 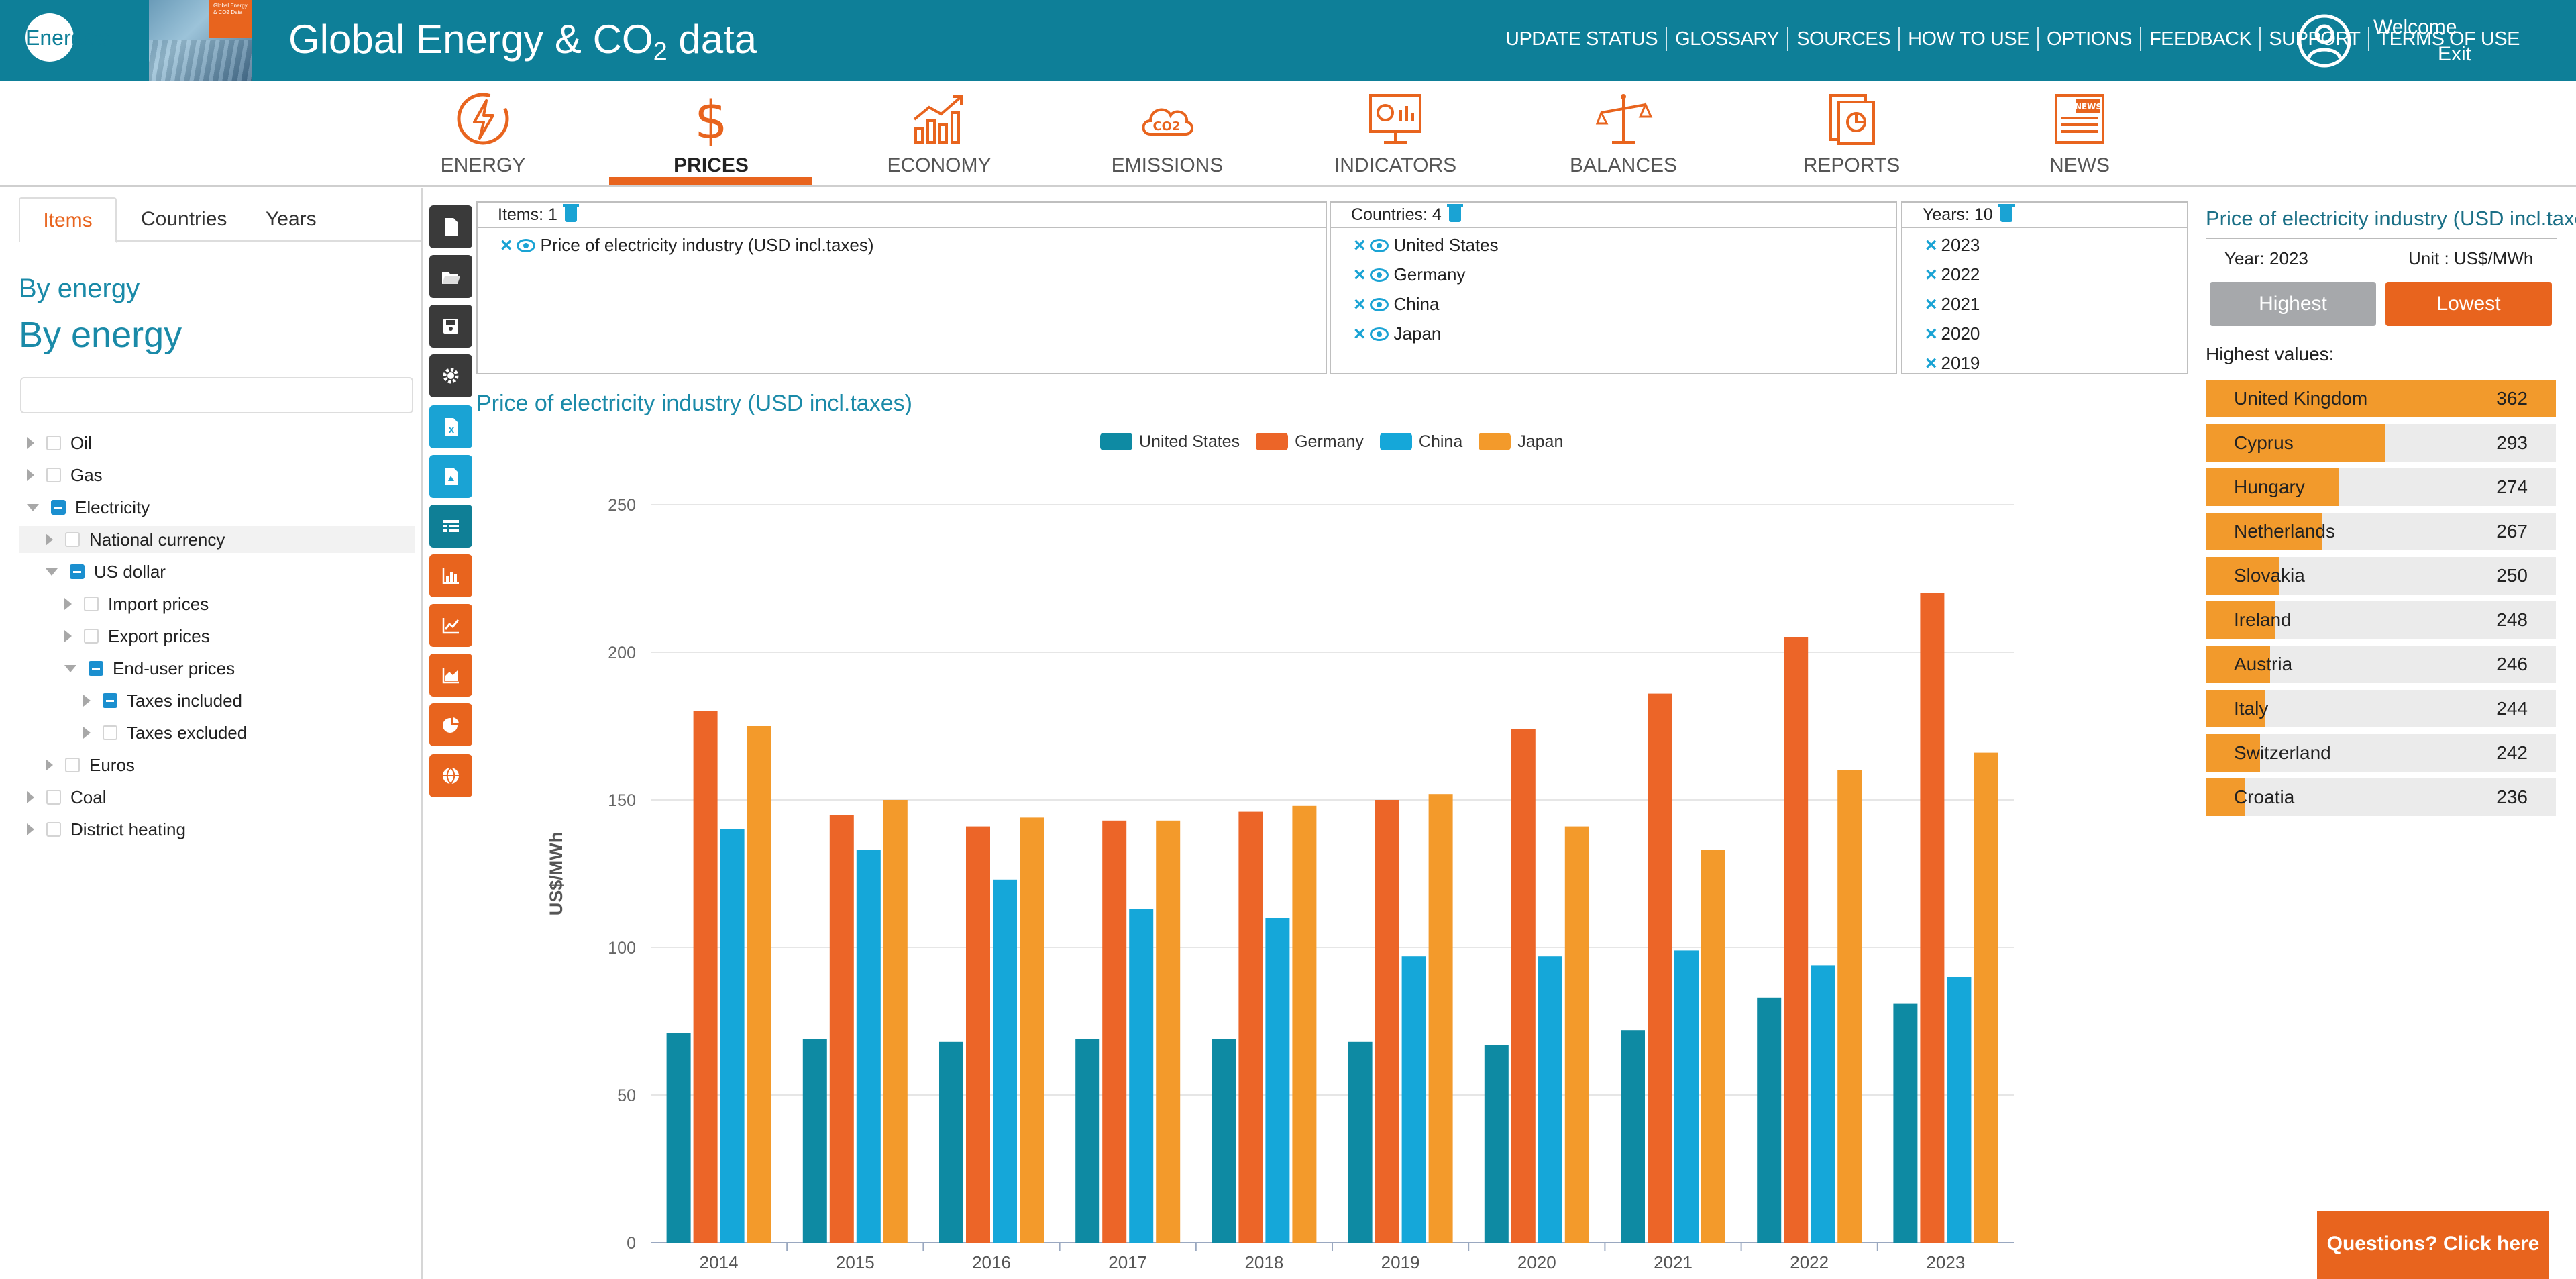 I want to click on bar-united-states-2019, so click(x=1360, y=1142).